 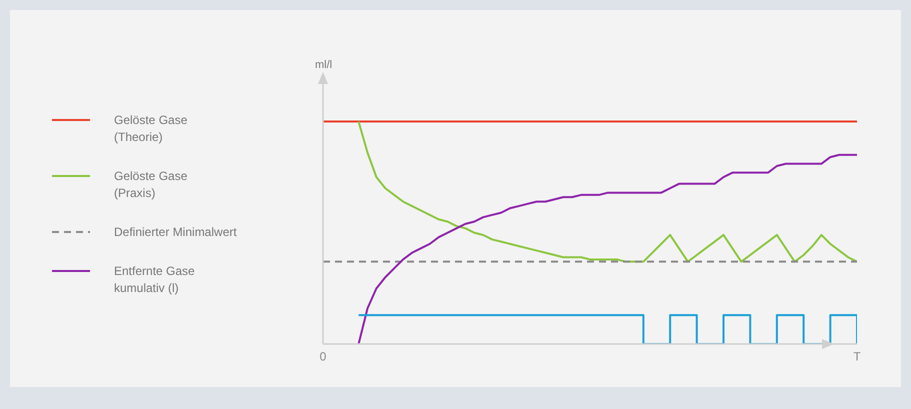 What do you see at coordinates (323, 357) in the screenshot?
I see `x-tick-label: 0` at bounding box center [323, 357].